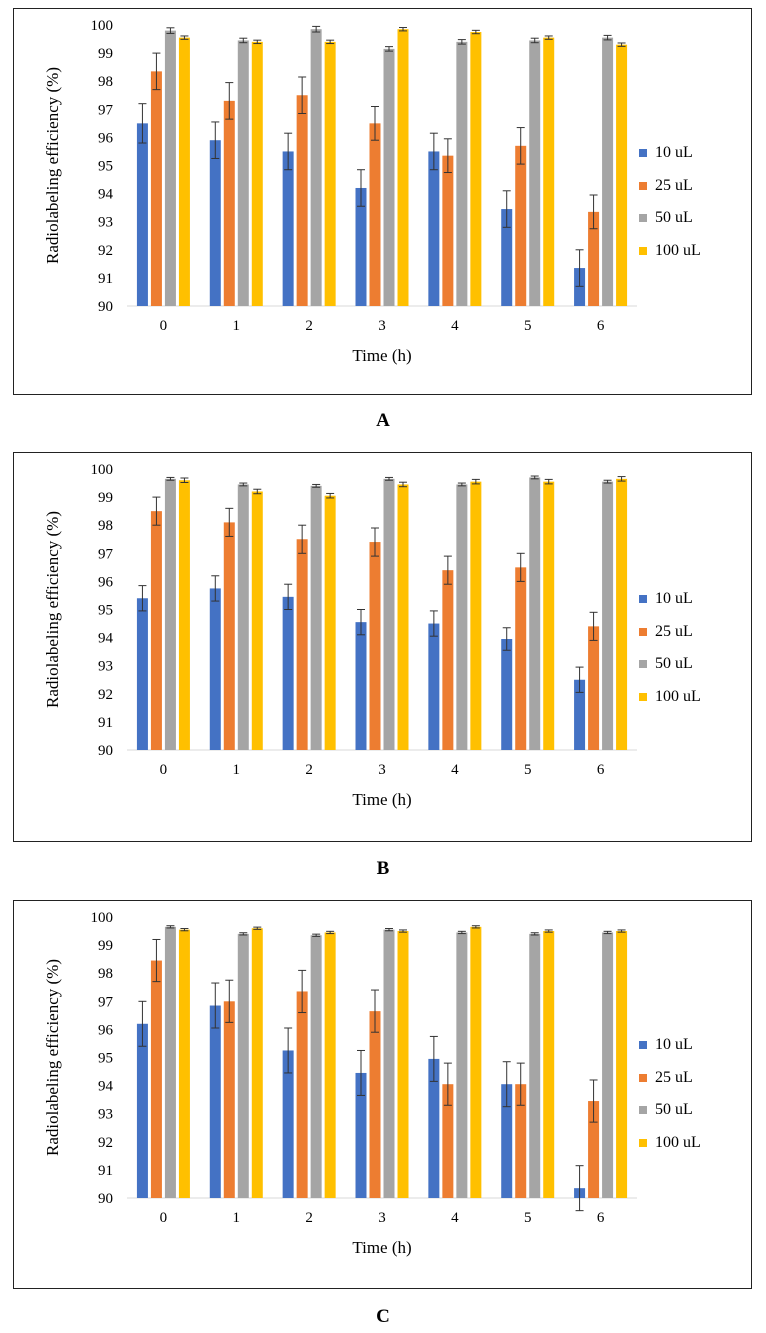 Image resolution: width=766 pixels, height=1333 pixels. I want to click on panel-label-a: A, so click(383, 420).